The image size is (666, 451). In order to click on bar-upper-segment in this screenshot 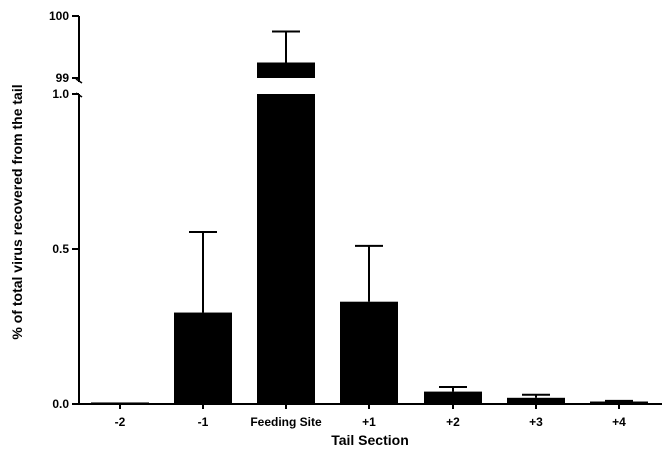, I will do `click(286, 70)`.